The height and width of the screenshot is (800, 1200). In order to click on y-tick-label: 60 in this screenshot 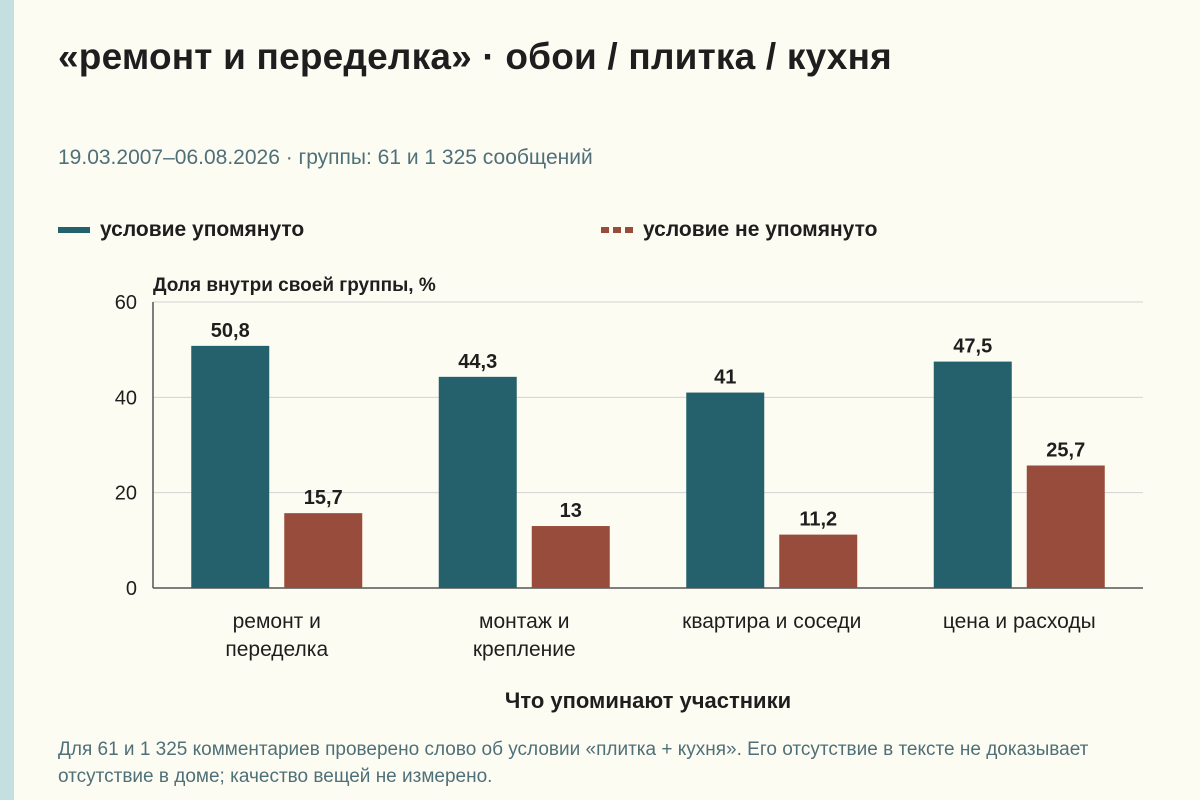, I will do `click(126, 303)`.